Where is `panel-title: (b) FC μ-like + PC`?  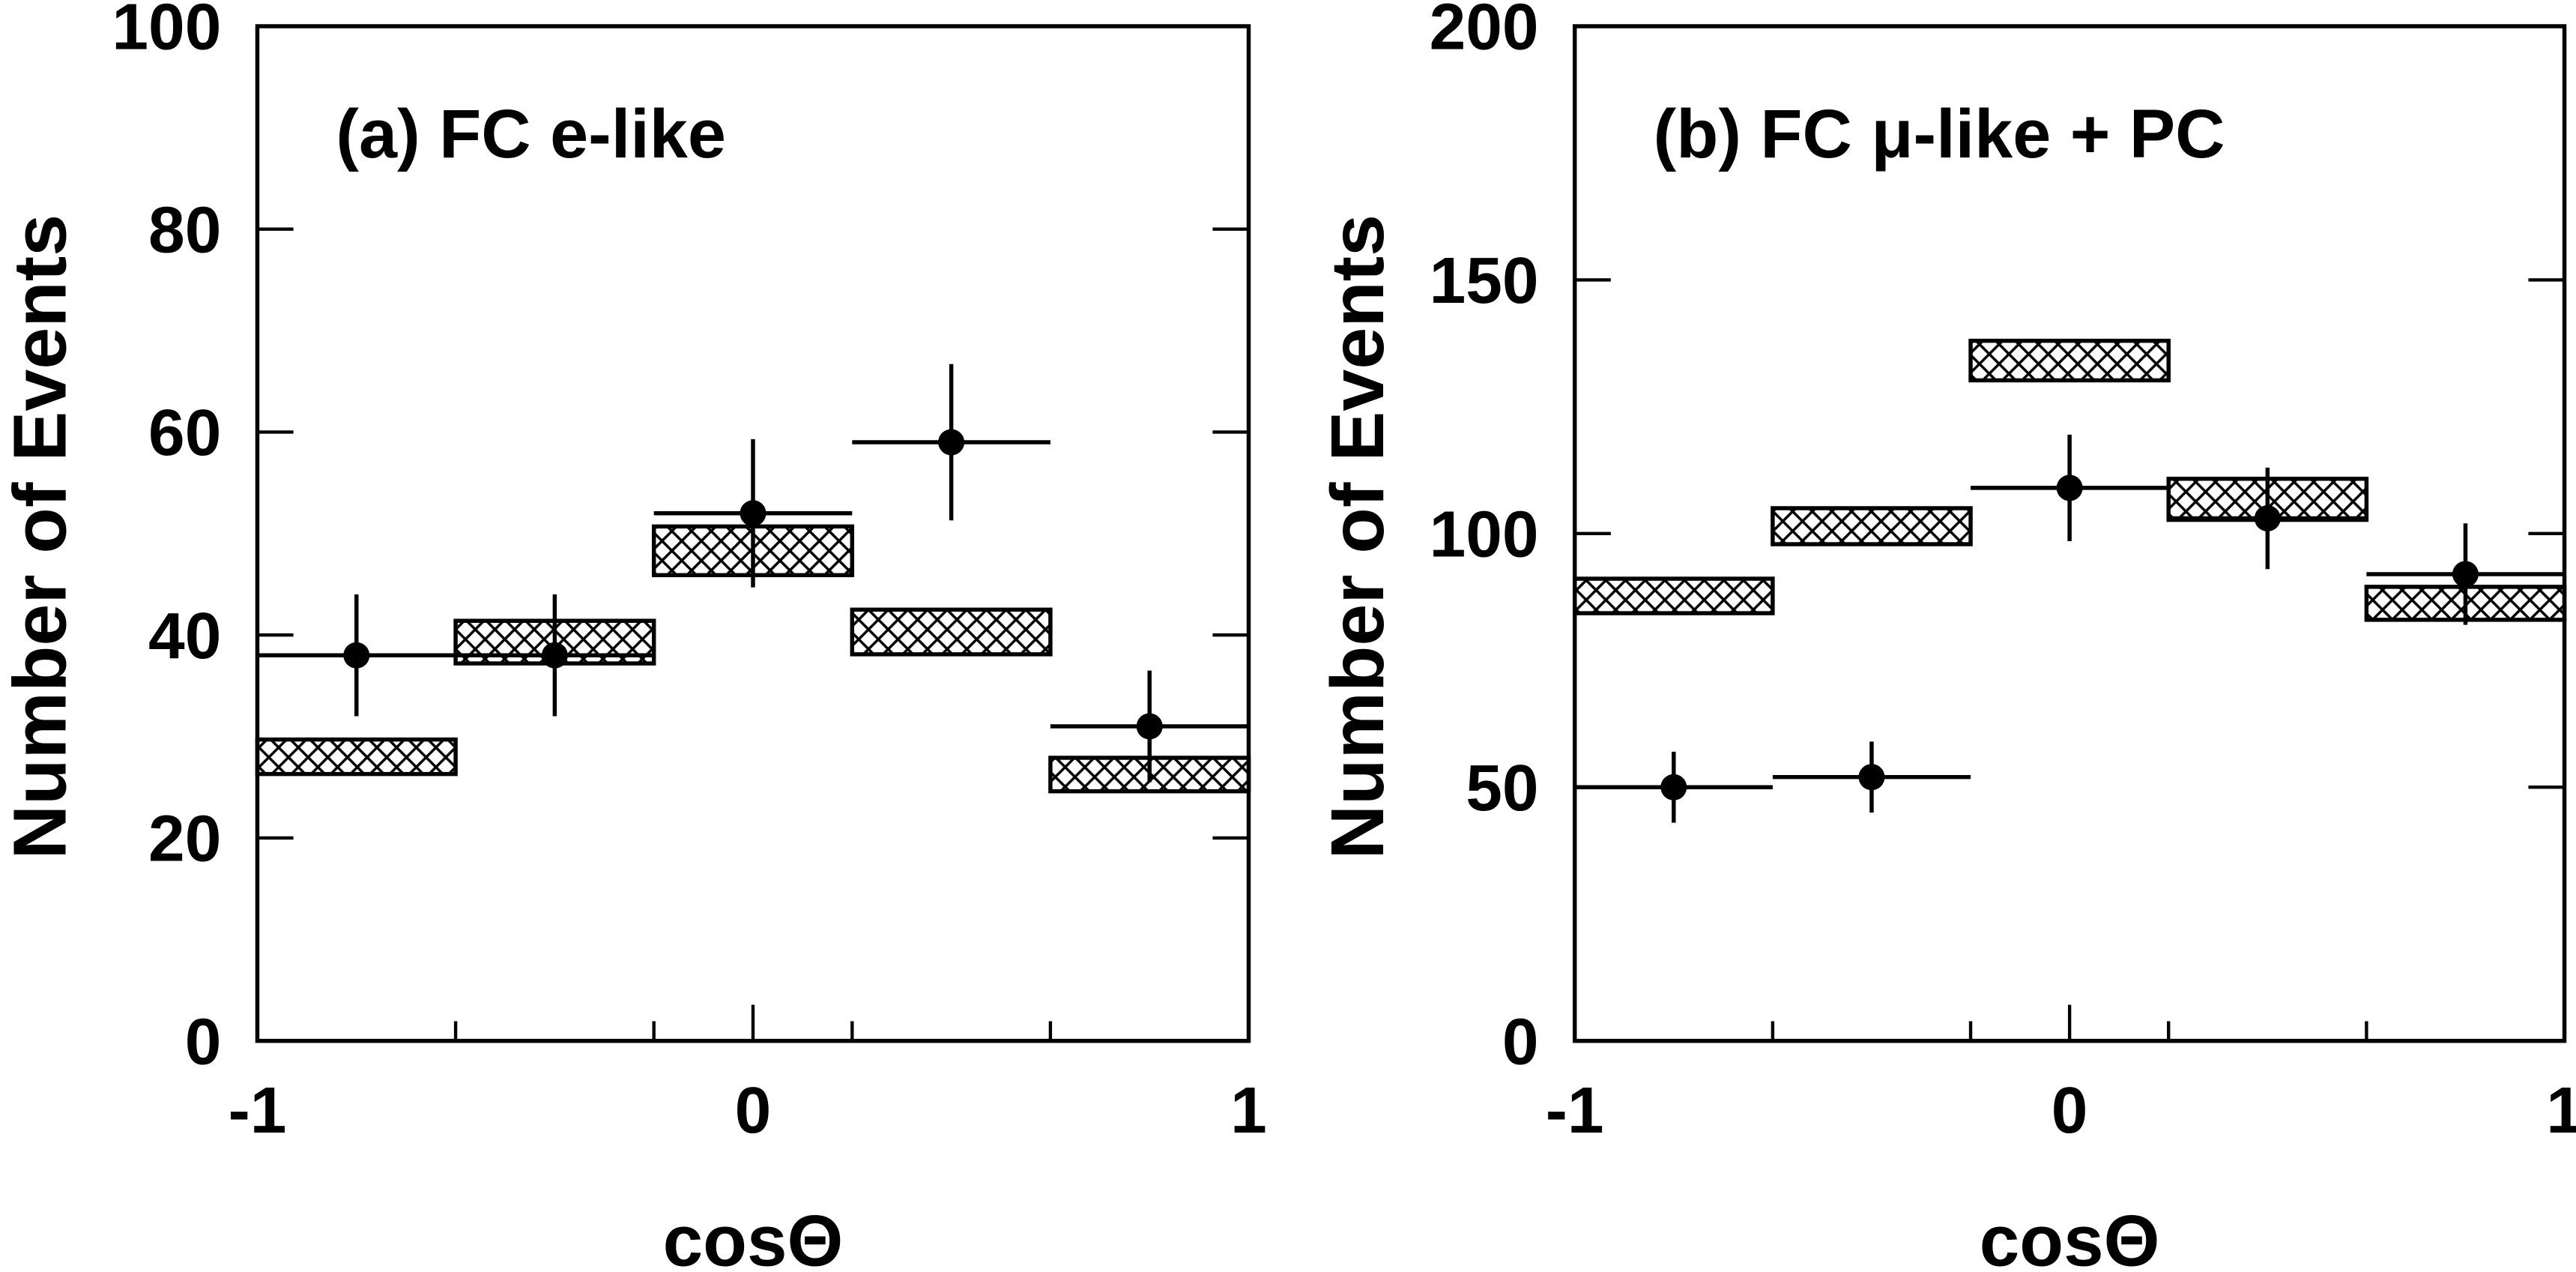
panel-title: (b) FC μ-like + PC is located at coordinates (1939, 134).